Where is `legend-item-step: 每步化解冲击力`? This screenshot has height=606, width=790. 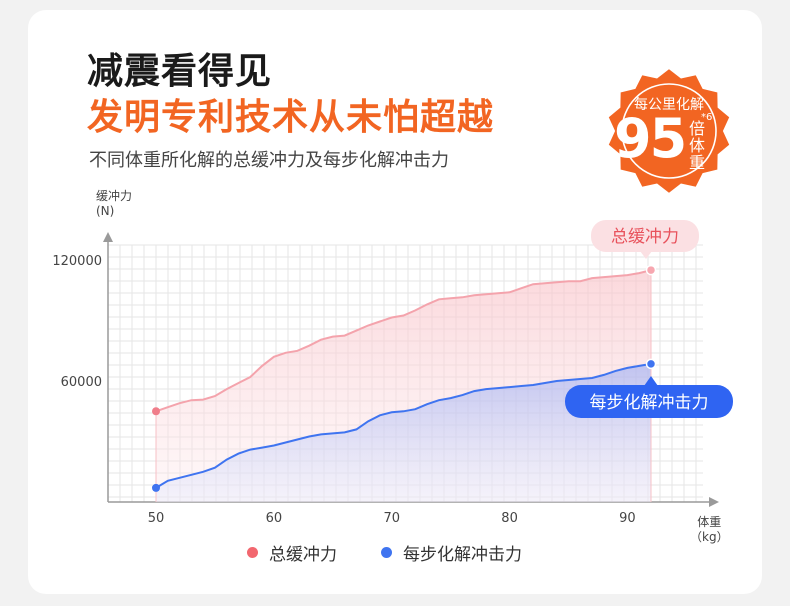
legend-item-step: 每步化解冲击力 is located at coordinates (451, 552).